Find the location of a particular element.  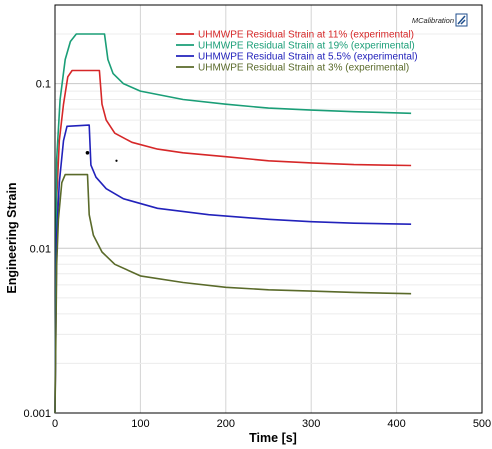

mcalibration-logo: MCalibration is located at coordinates (440, 20).